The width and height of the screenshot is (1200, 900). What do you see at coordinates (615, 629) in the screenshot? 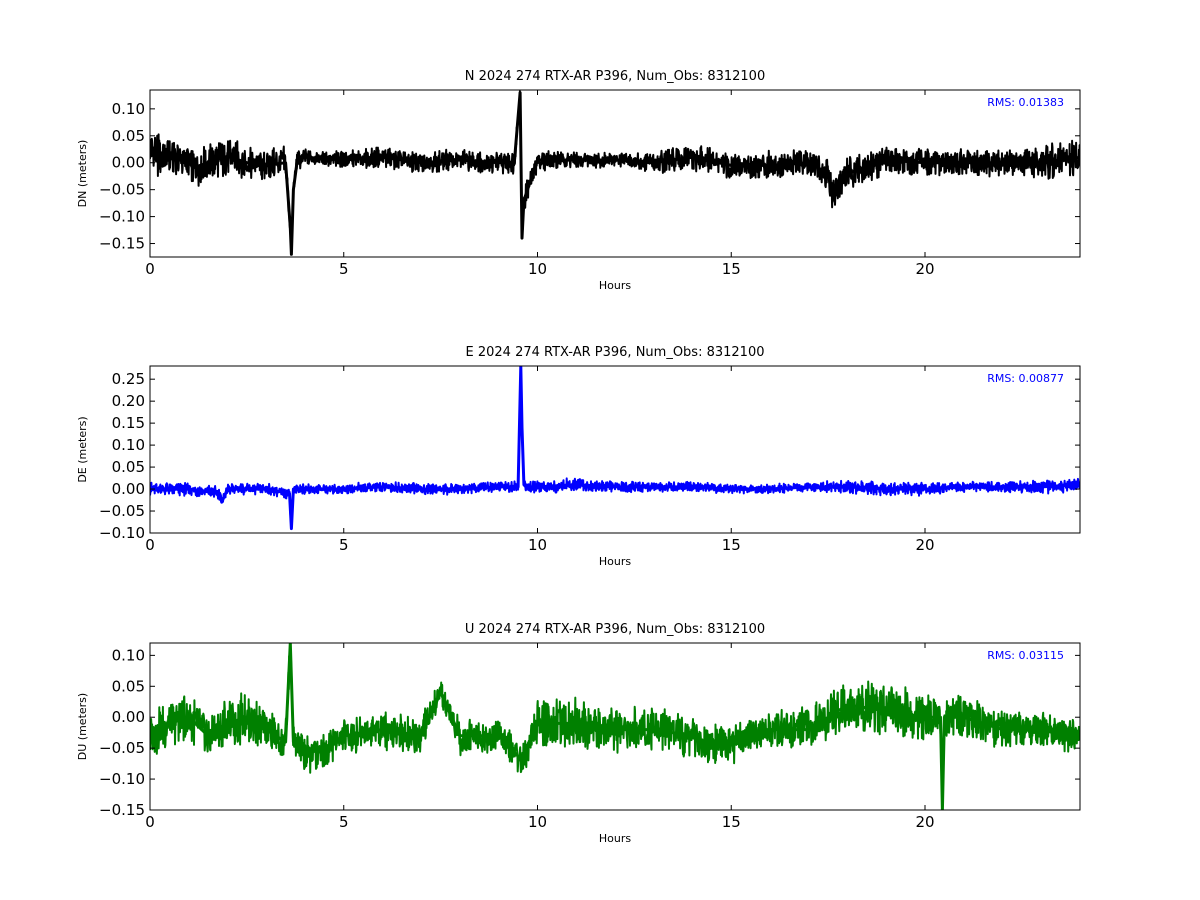
I see `chart-title: U 2024 274 RTX-AR P396, Num_Obs: 8312100` at bounding box center [615, 629].